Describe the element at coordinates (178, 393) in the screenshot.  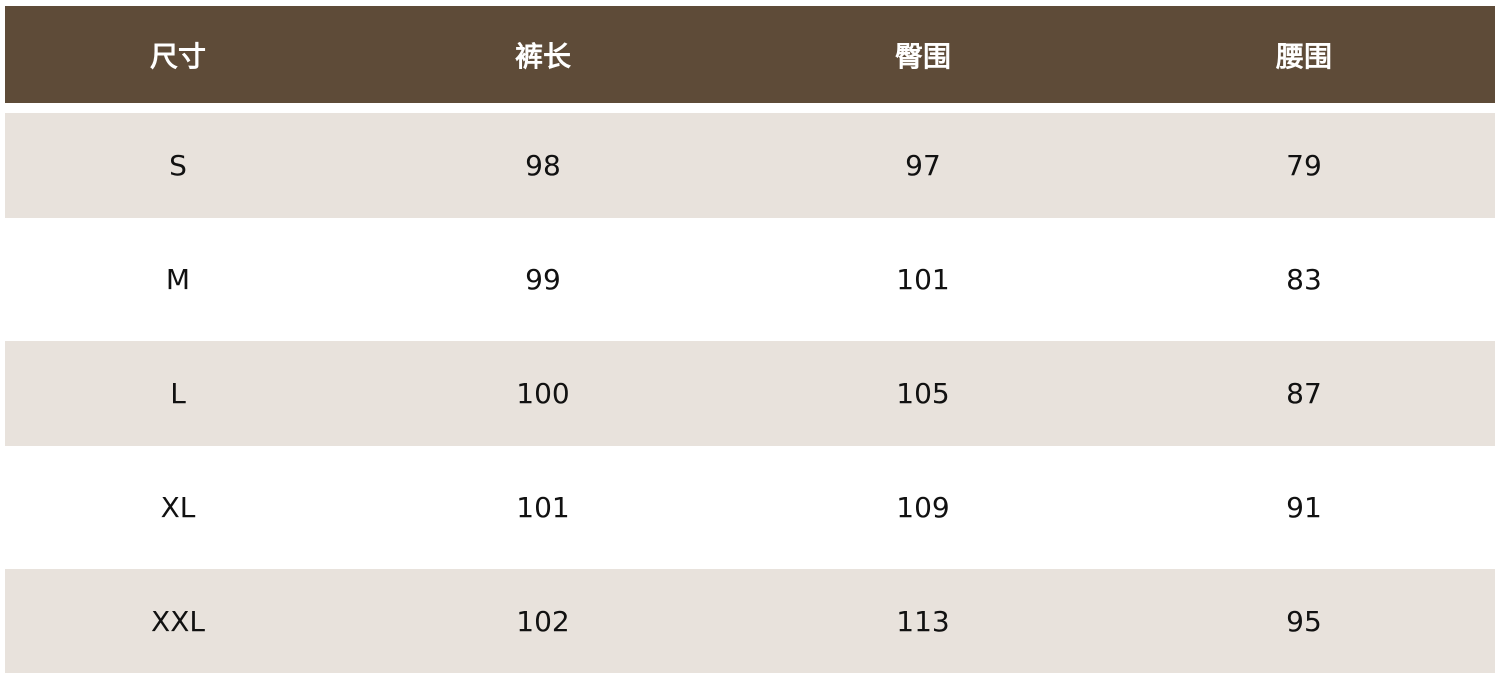
I see `cell-size: L` at that location.